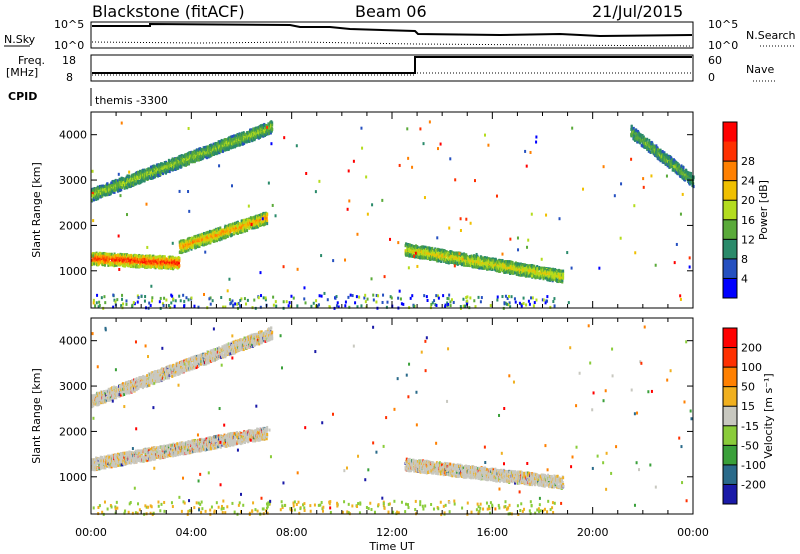 Image resolution: width=800 pixels, height=554 pixels. Describe the element at coordinates (760, 69) in the screenshot. I see `nave-label: Nave` at that location.